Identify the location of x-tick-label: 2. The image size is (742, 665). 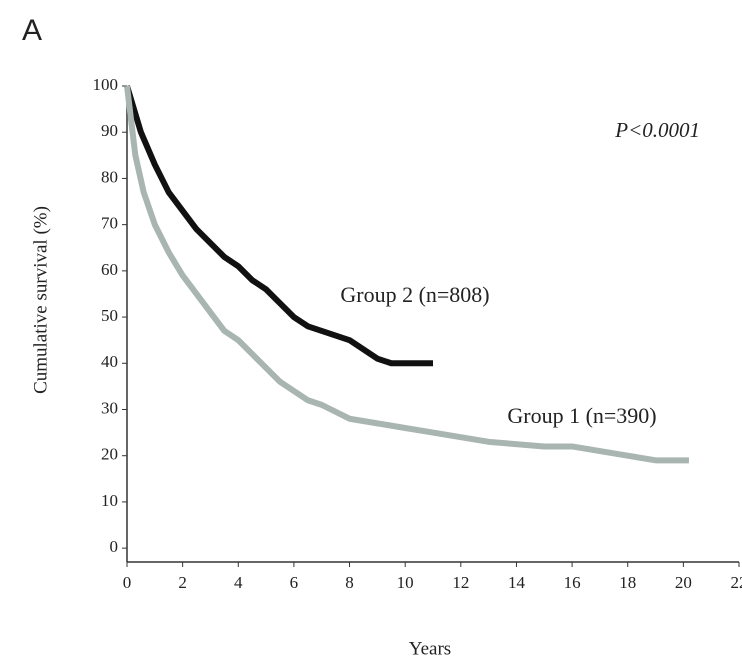
(182, 582).